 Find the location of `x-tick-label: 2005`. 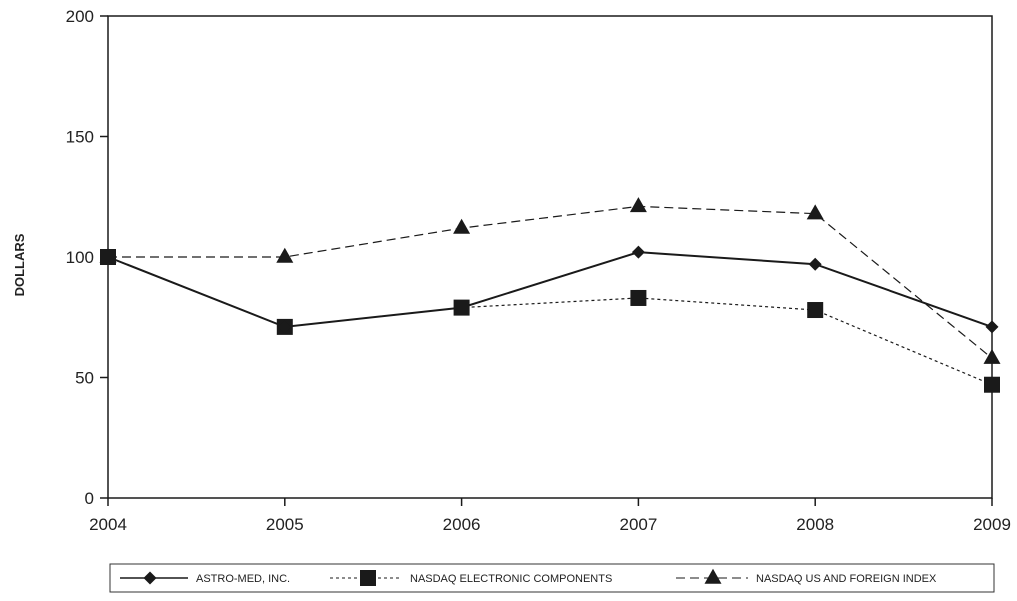

x-tick-label: 2005 is located at coordinates (285, 524).